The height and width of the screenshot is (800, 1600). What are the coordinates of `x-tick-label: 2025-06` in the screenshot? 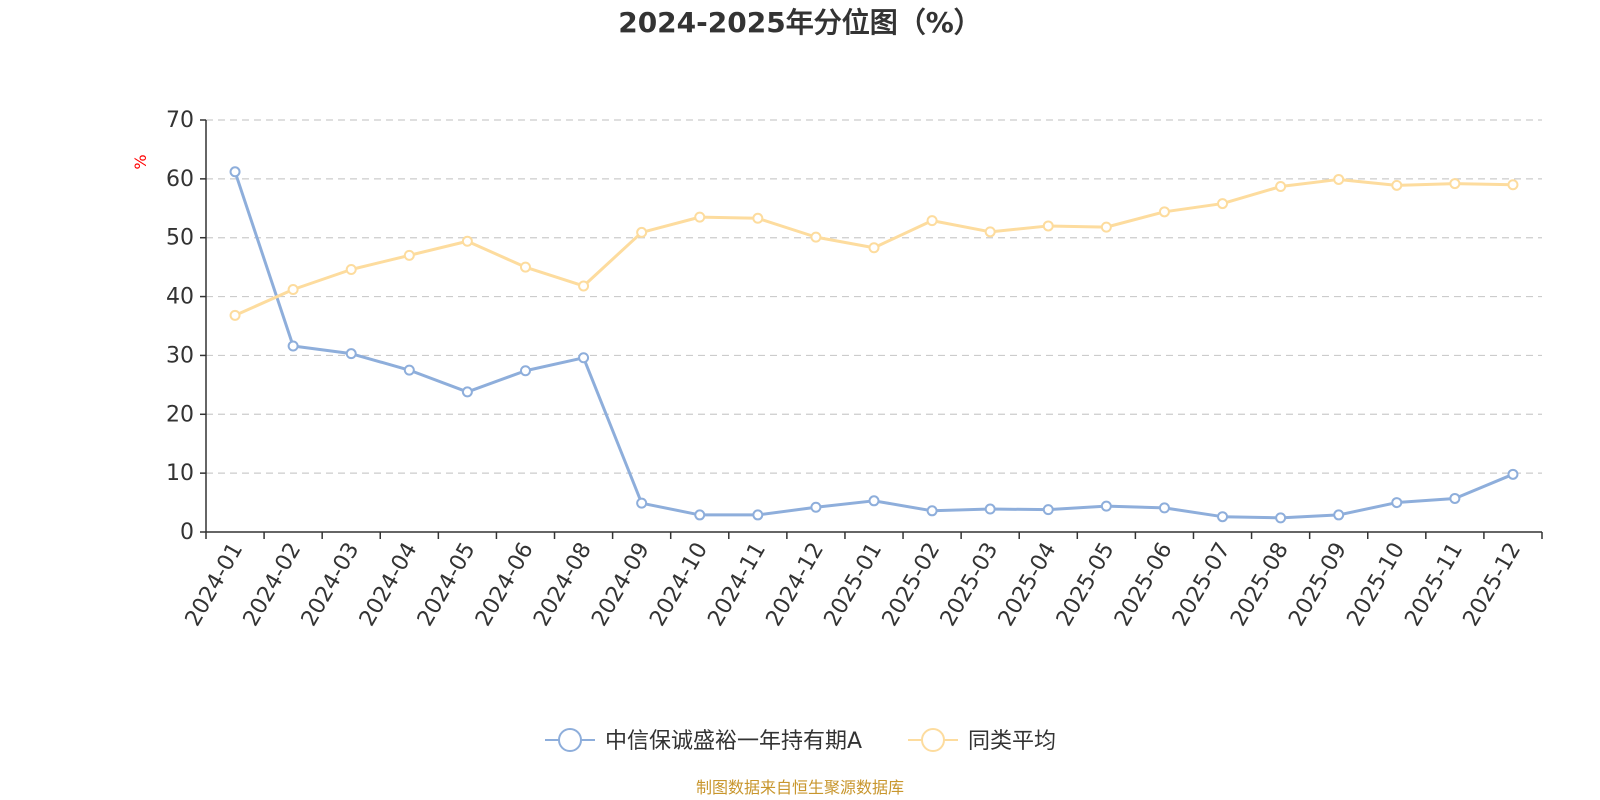 It's located at (1144, 585).